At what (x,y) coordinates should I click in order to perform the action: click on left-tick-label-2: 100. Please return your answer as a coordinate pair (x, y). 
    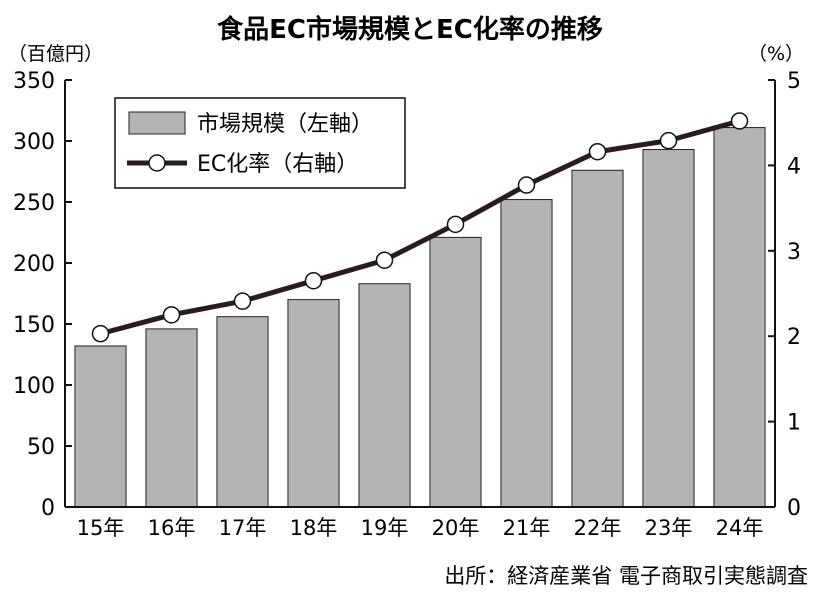
    Looking at the image, I should click on (34, 386).